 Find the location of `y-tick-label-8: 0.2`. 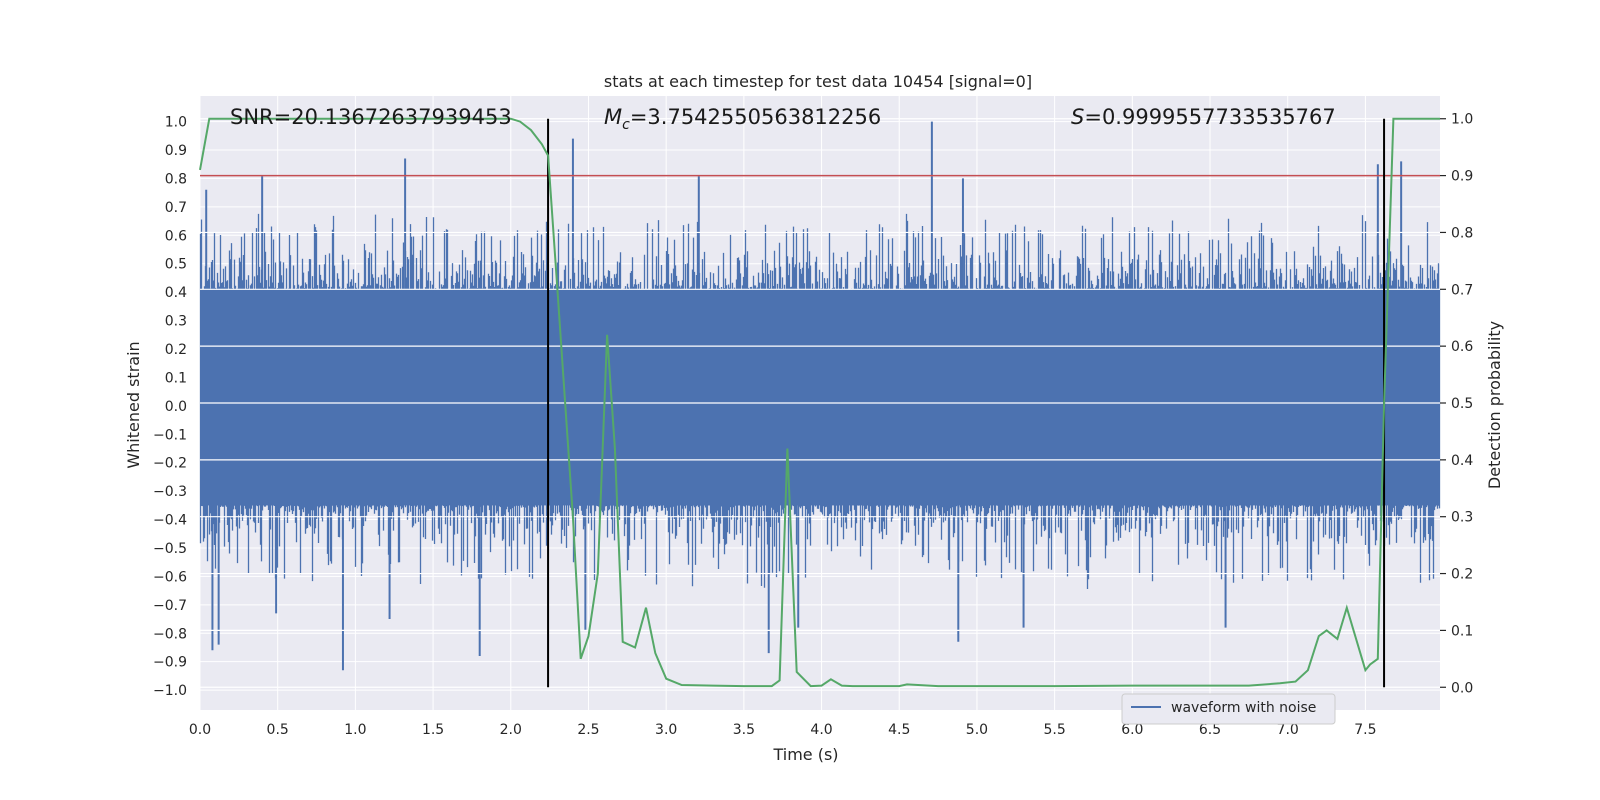

y-tick-label-8: 0.2 is located at coordinates (176, 350).